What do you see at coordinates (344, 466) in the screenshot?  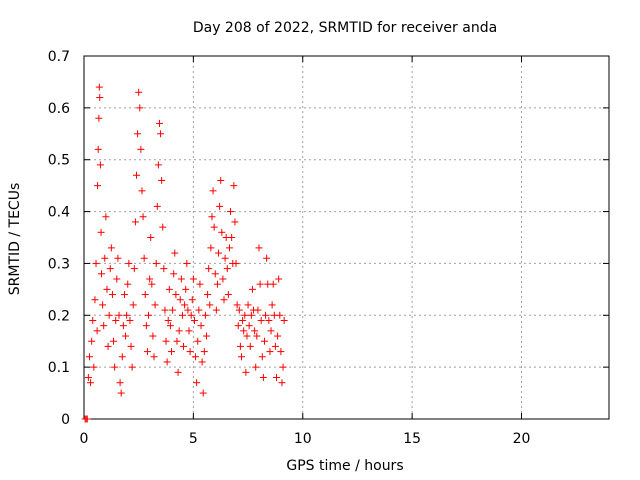 I see `x-axis-label: GPS time / hours` at bounding box center [344, 466].